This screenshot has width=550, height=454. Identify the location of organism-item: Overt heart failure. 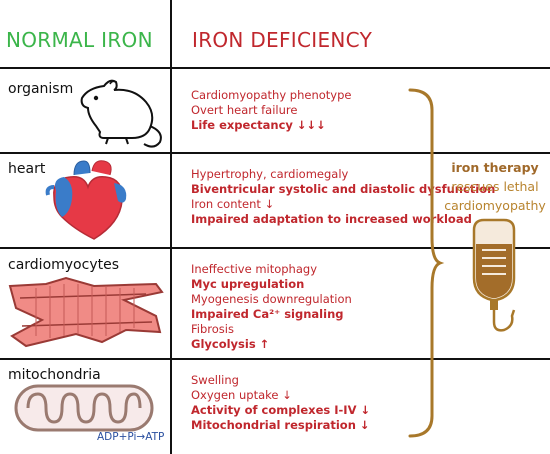
(244, 110).